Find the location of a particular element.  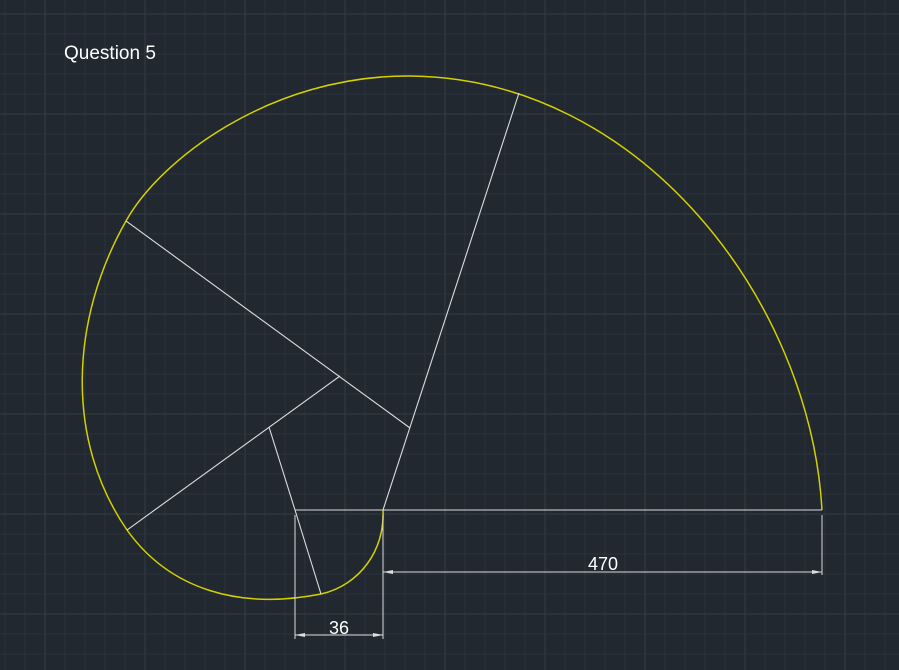

radial-line-upper-left is located at coordinates (268, 324).